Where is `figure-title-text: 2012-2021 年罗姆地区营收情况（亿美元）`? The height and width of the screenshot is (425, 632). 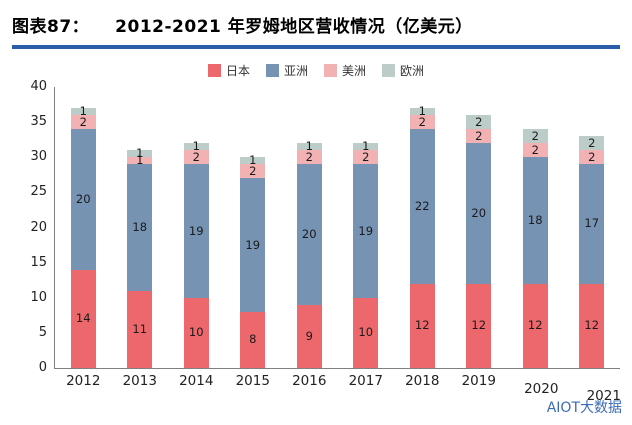 figure-title-text: 2012-2021 年罗姆地区营收情况（亿美元） is located at coordinates (294, 27).